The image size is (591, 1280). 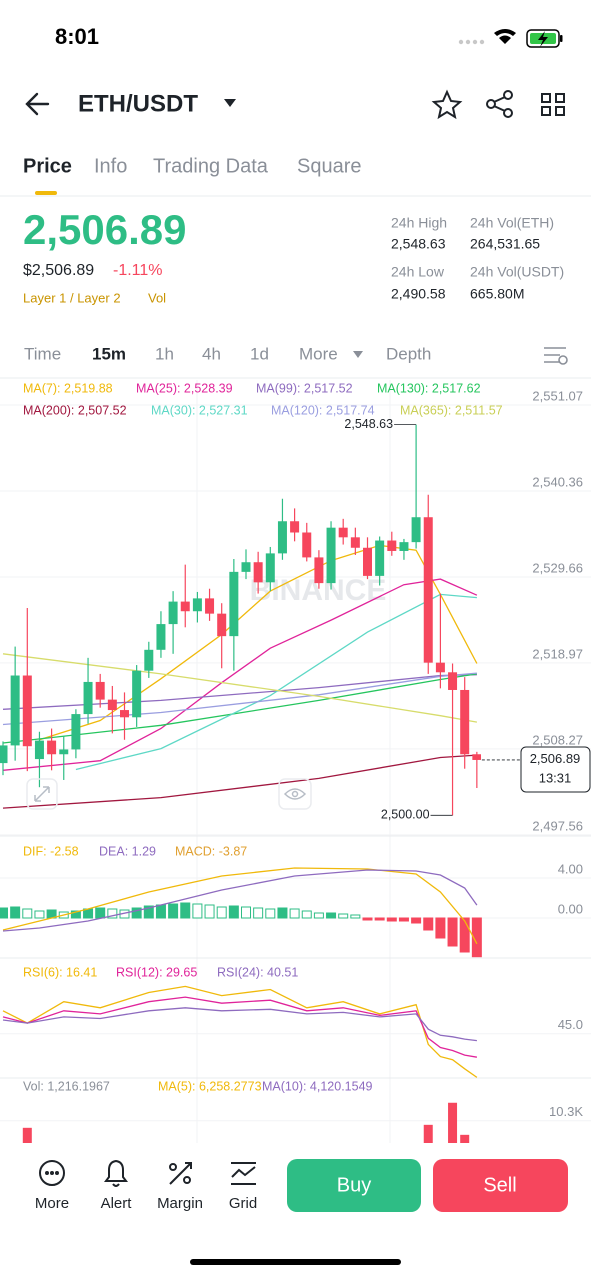 What do you see at coordinates (210, 1086) in the screenshot?
I see `indicator-label: MA(5): 6,258.2773` at bounding box center [210, 1086].